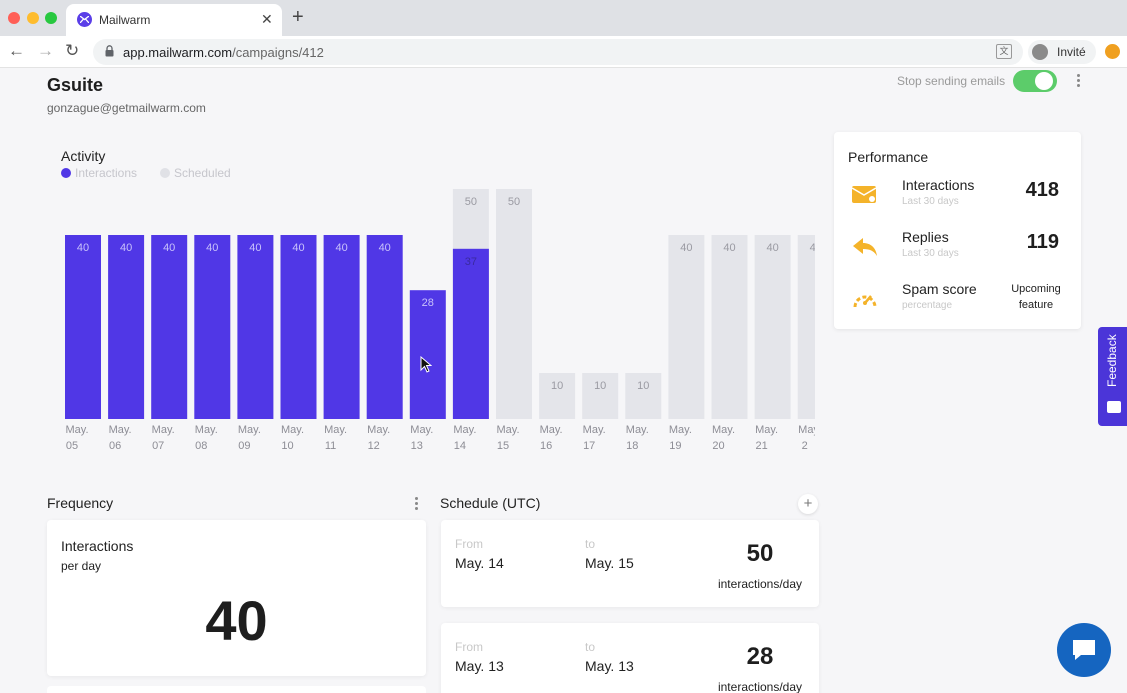  I want to click on address-bar: app.mailwarm.com/campaigns/412 文, so click(558, 52).